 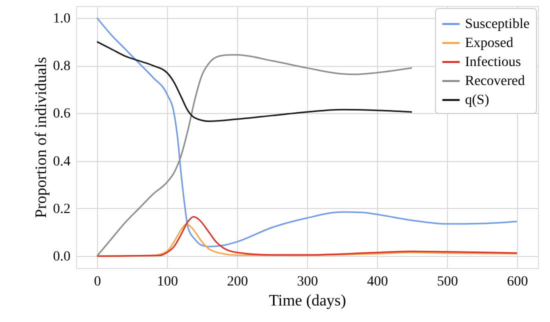 What do you see at coordinates (61, 209) in the screenshot?
I see `y-tick-label: 0.2` at bounding box center [61, 209].